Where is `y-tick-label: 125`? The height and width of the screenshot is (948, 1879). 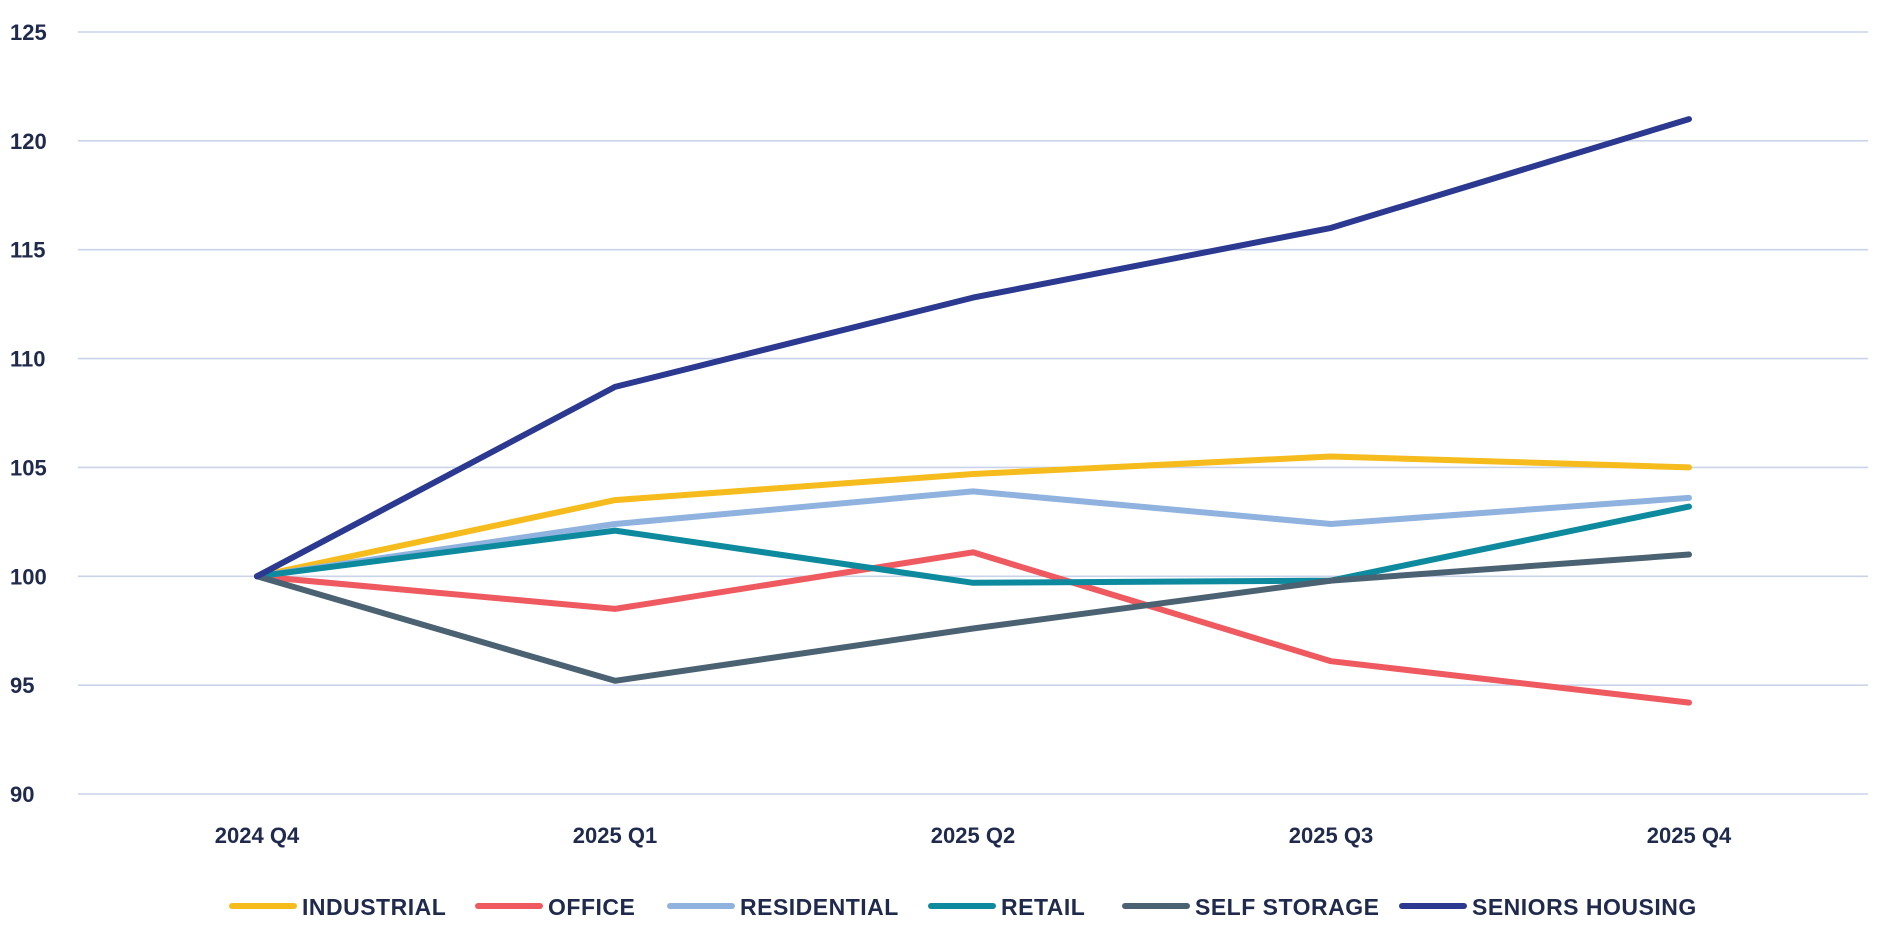
y-tick-label: 125 is located at coordinates (28, 32).